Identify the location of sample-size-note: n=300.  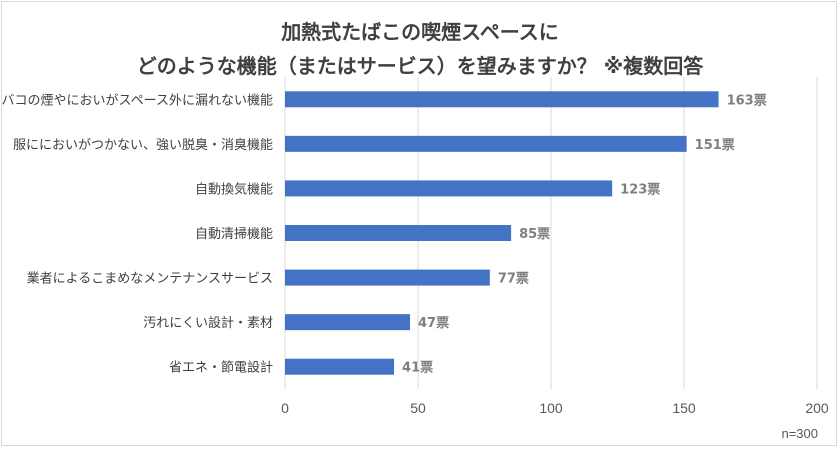
(799, 433).